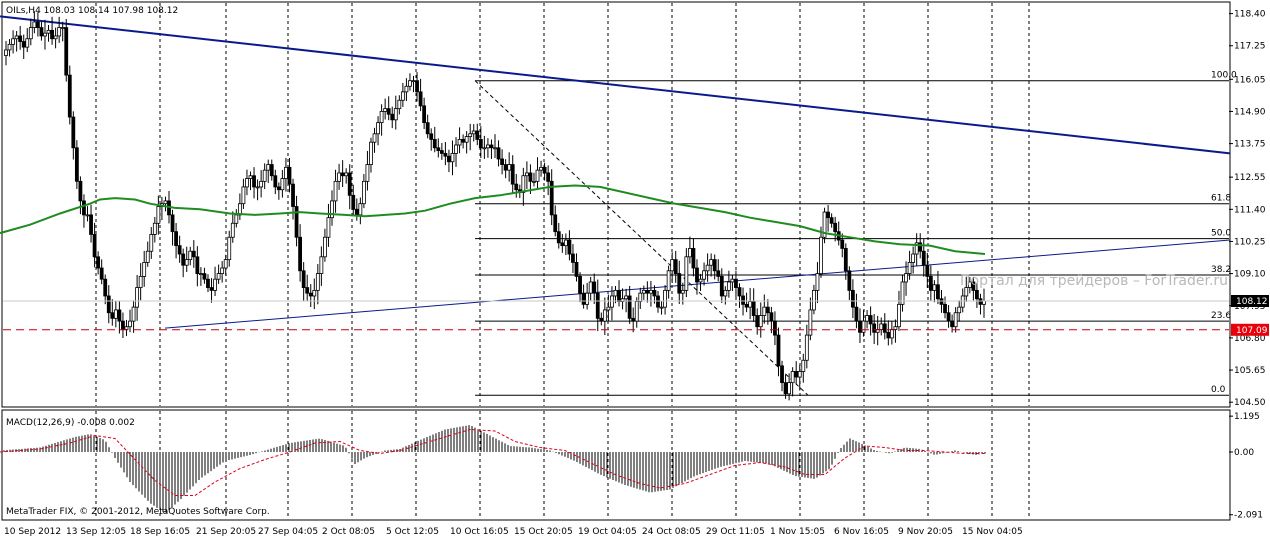 Image resolution: width=1270 pixels, height=538 pixels. I want to click on x-tick-label: 9 Nov 20:05, so click(925, 532).